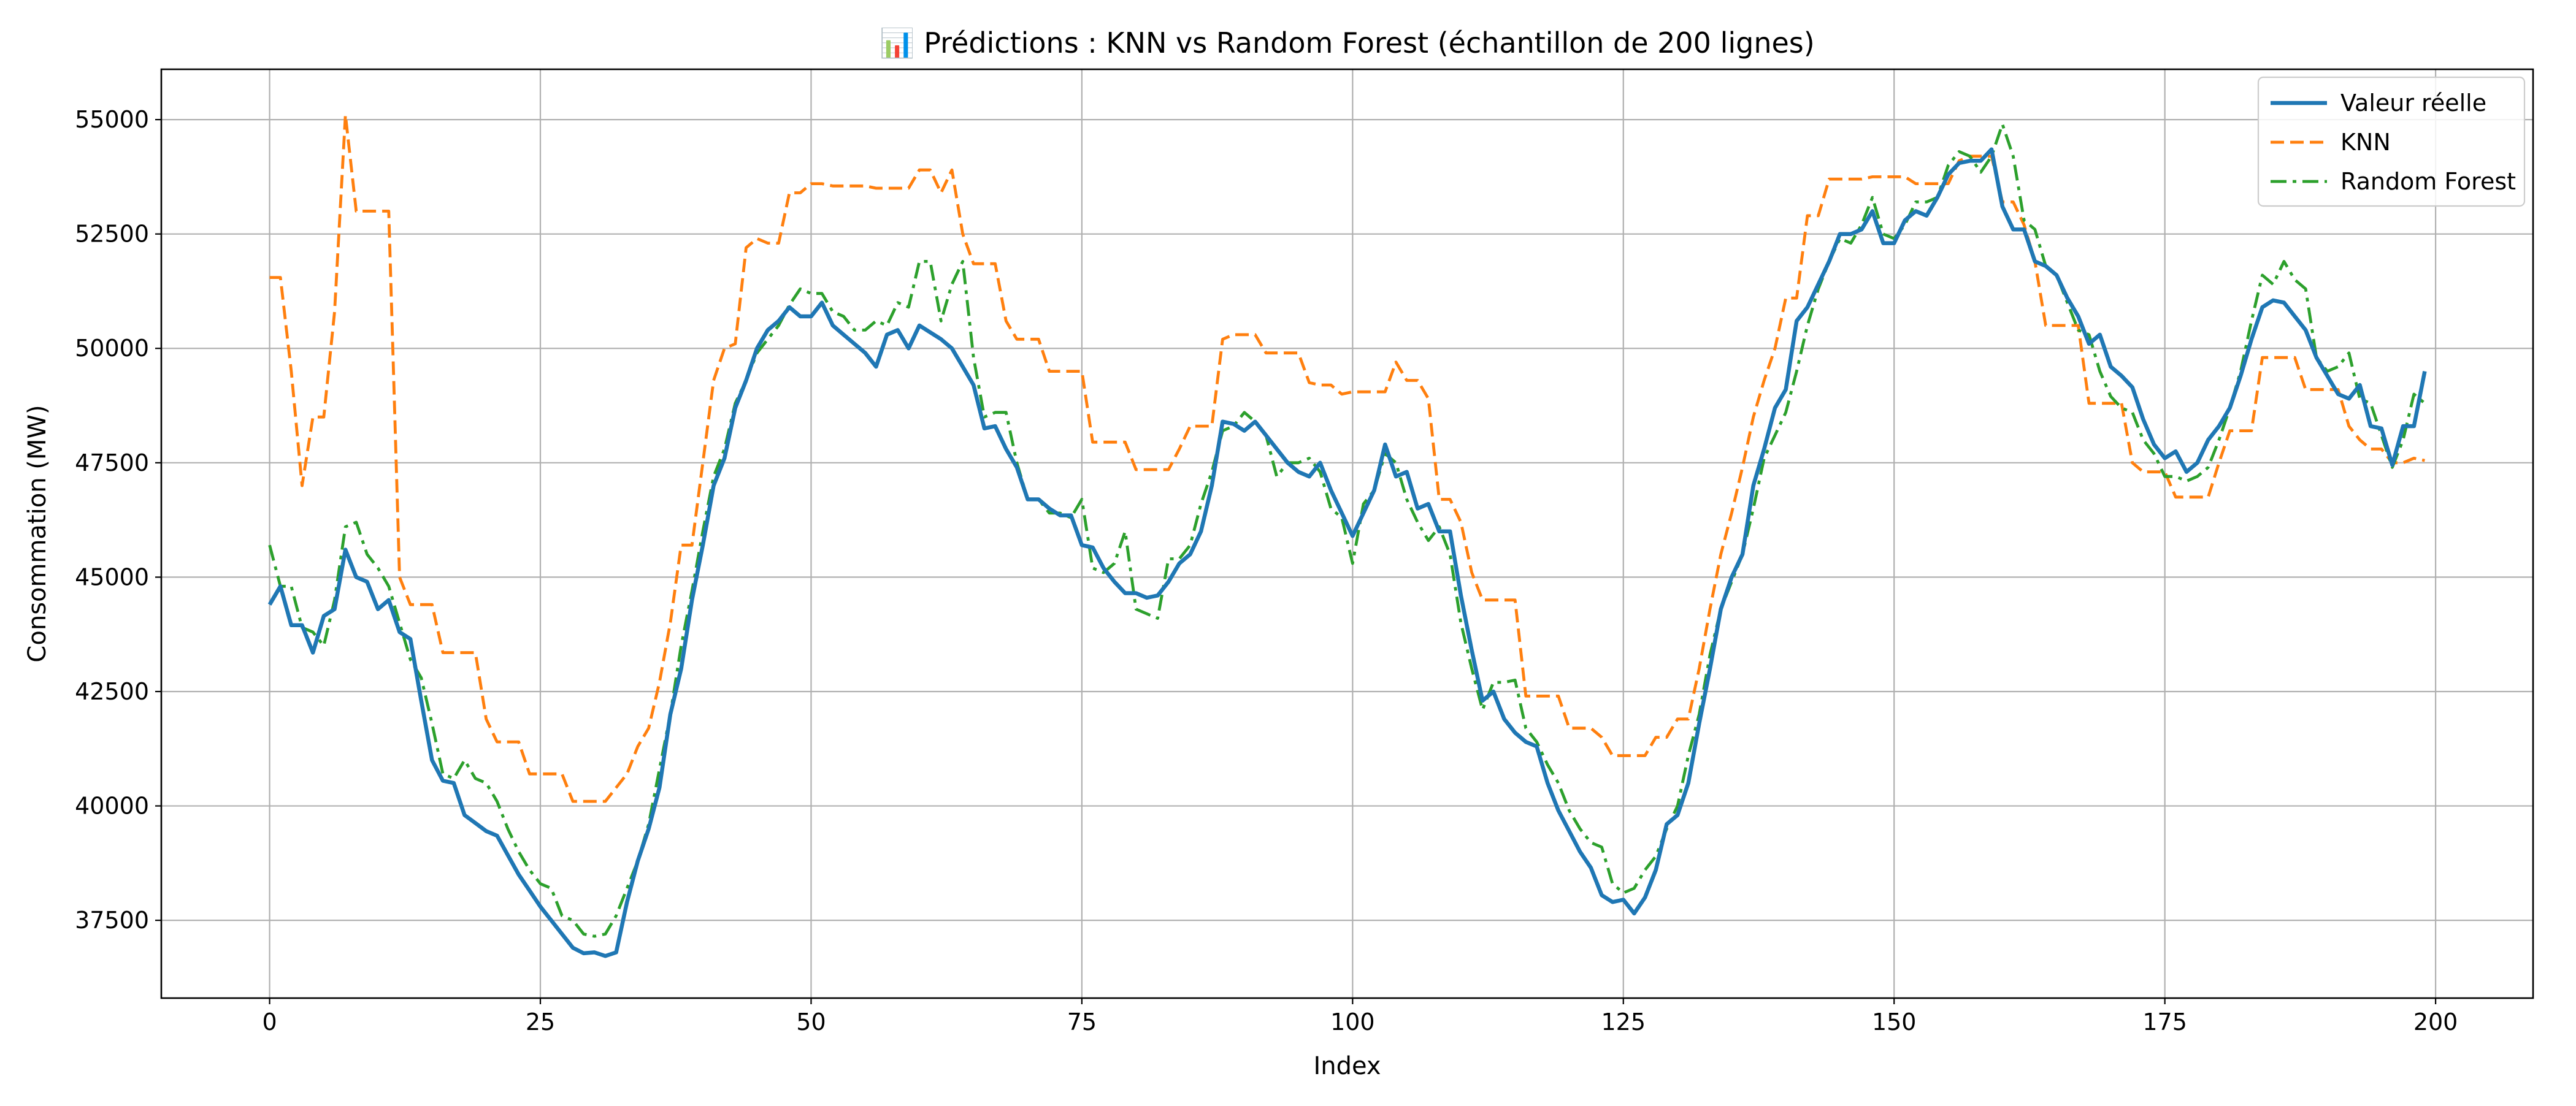 The height and width of the screenshot is (1106, 2576). What do you see at coordinates (112, 691) in the screenshot?
I see `y-tick-label: 42500` at bounding box center [112, 691].